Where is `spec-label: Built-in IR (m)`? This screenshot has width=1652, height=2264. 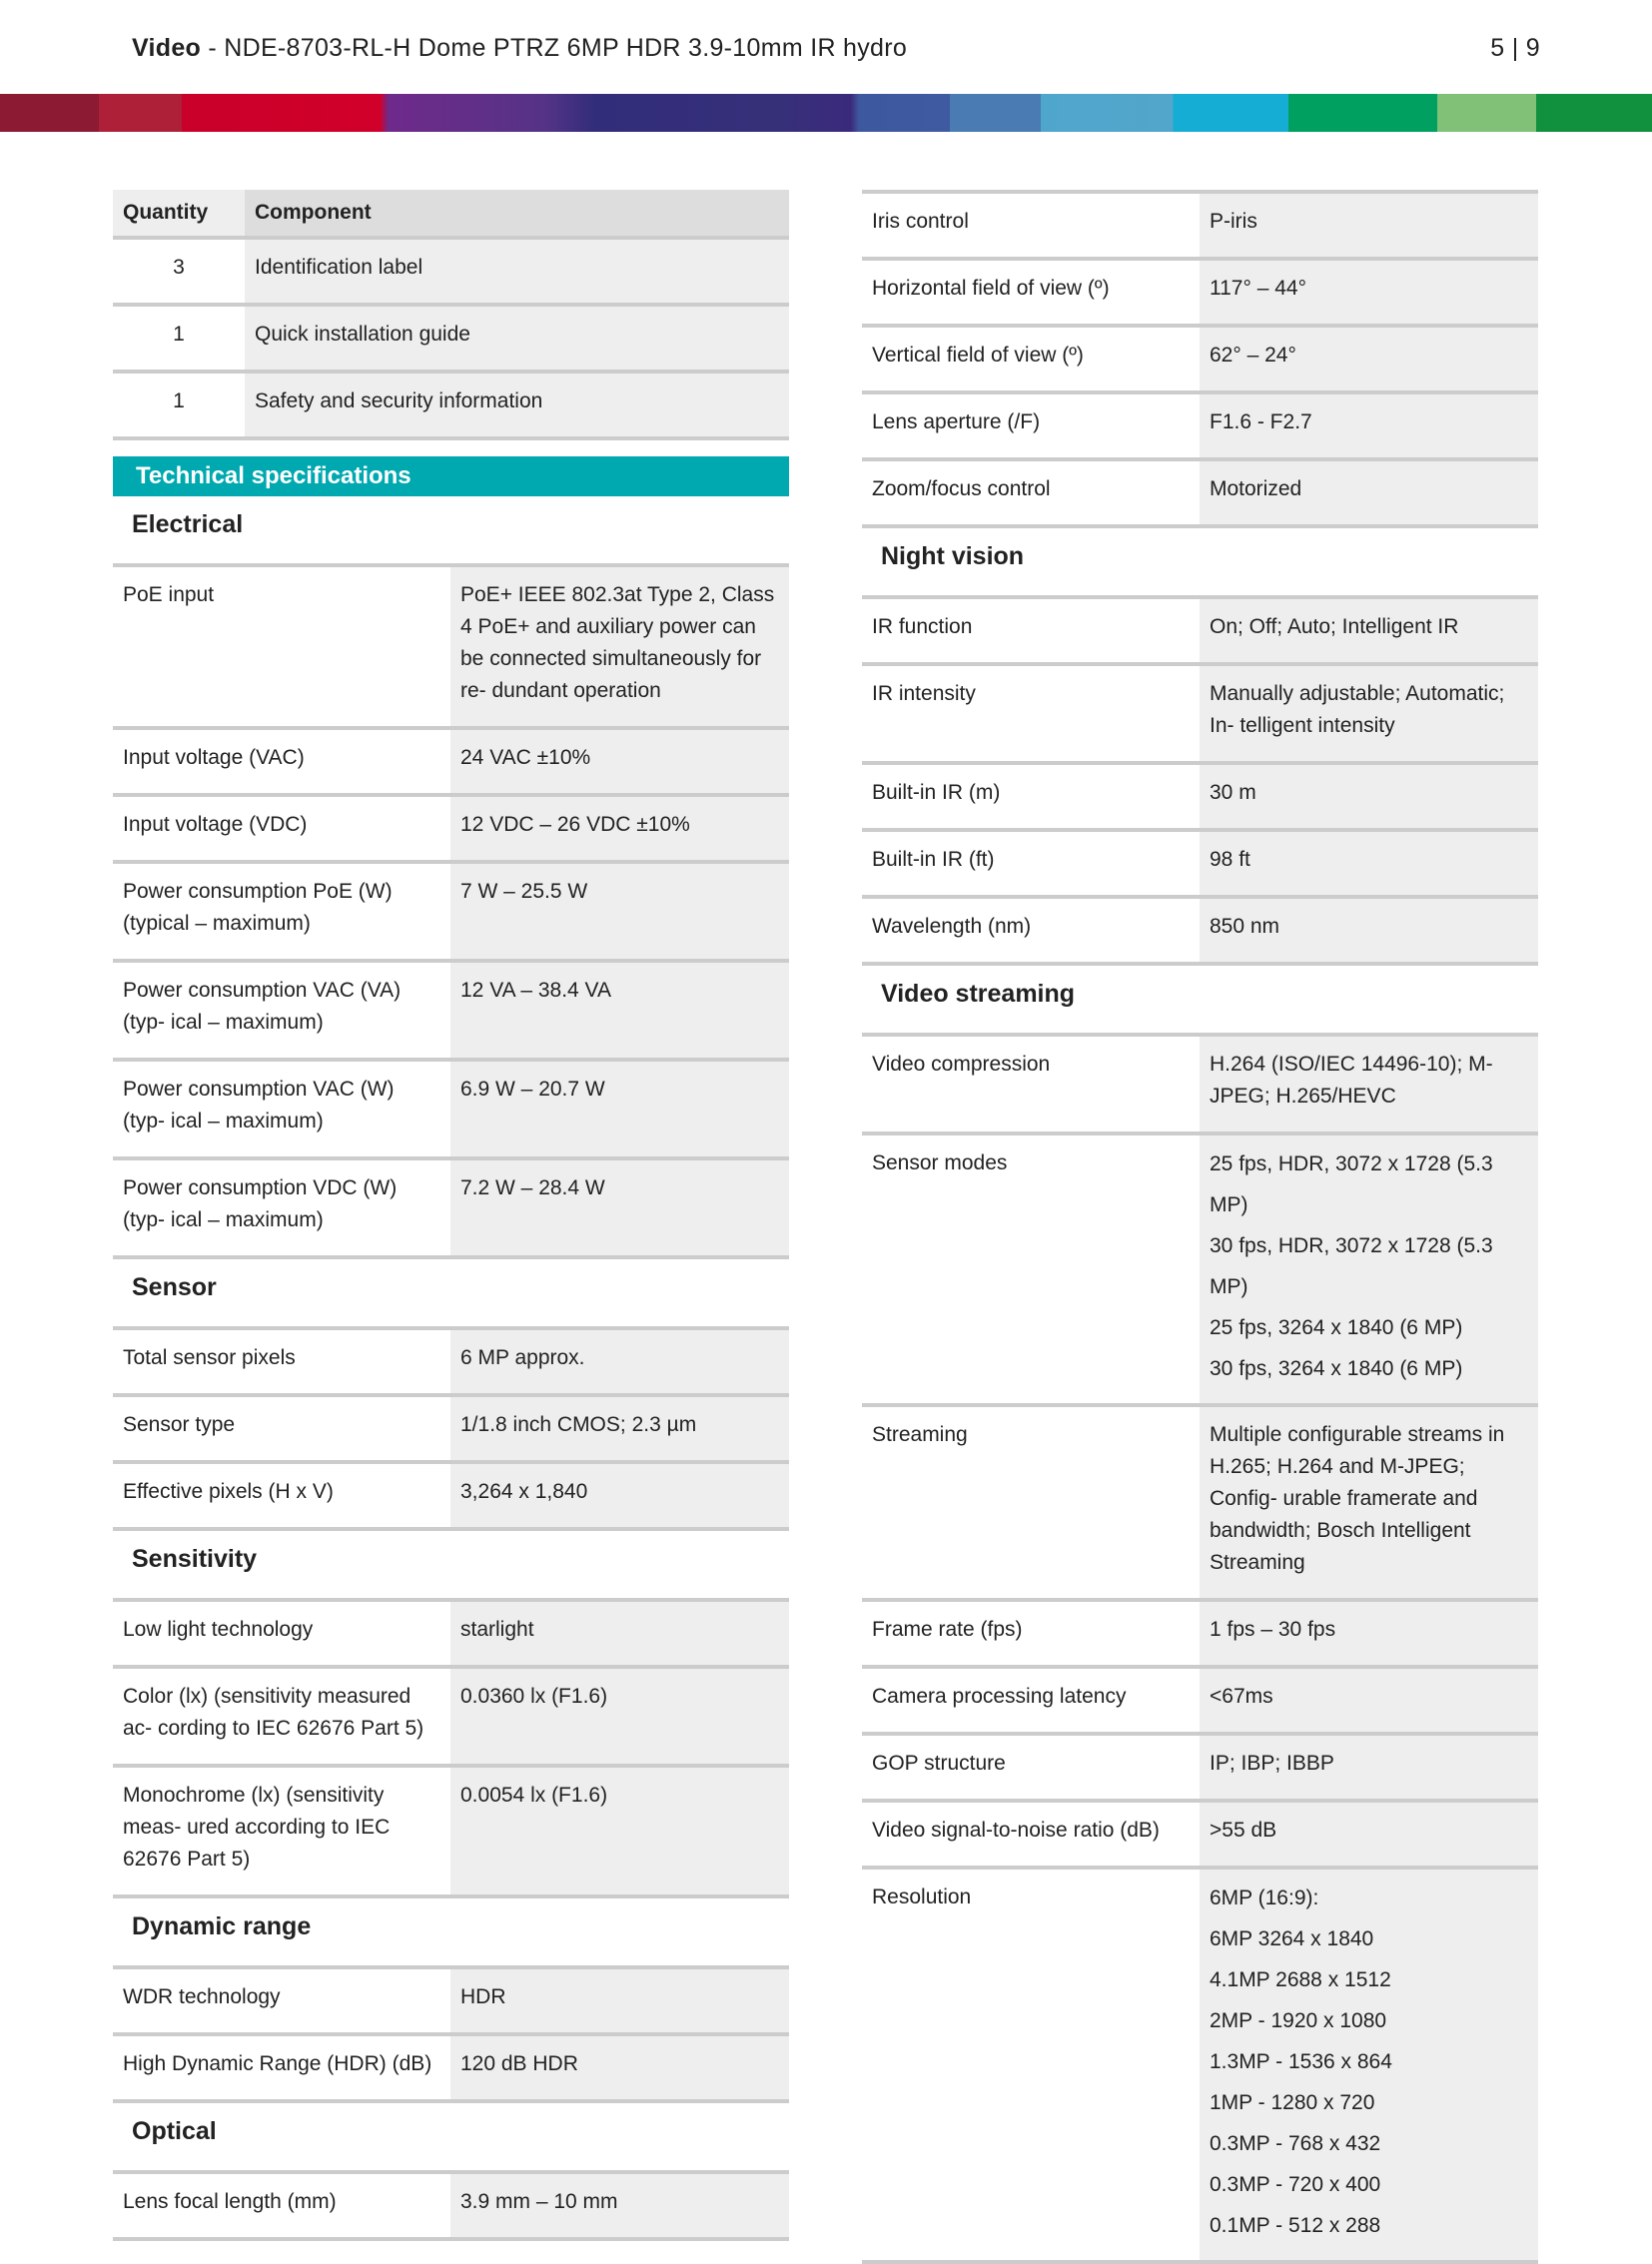 spec-label: Built-in IR (m) is located at coordinates (936, 792).